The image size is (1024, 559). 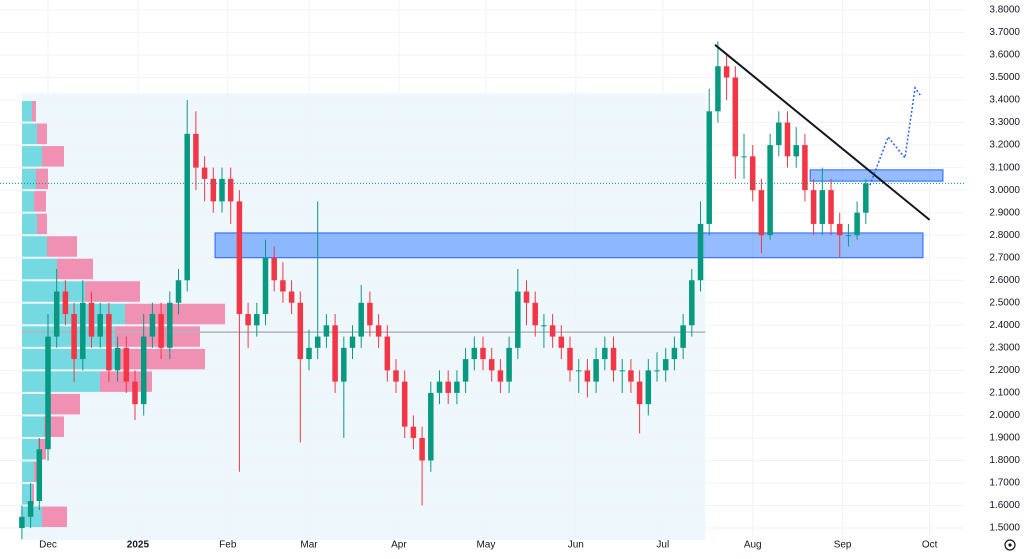 I want to click on y-tick-label: 3.2000, so click(x=1004, y=145).